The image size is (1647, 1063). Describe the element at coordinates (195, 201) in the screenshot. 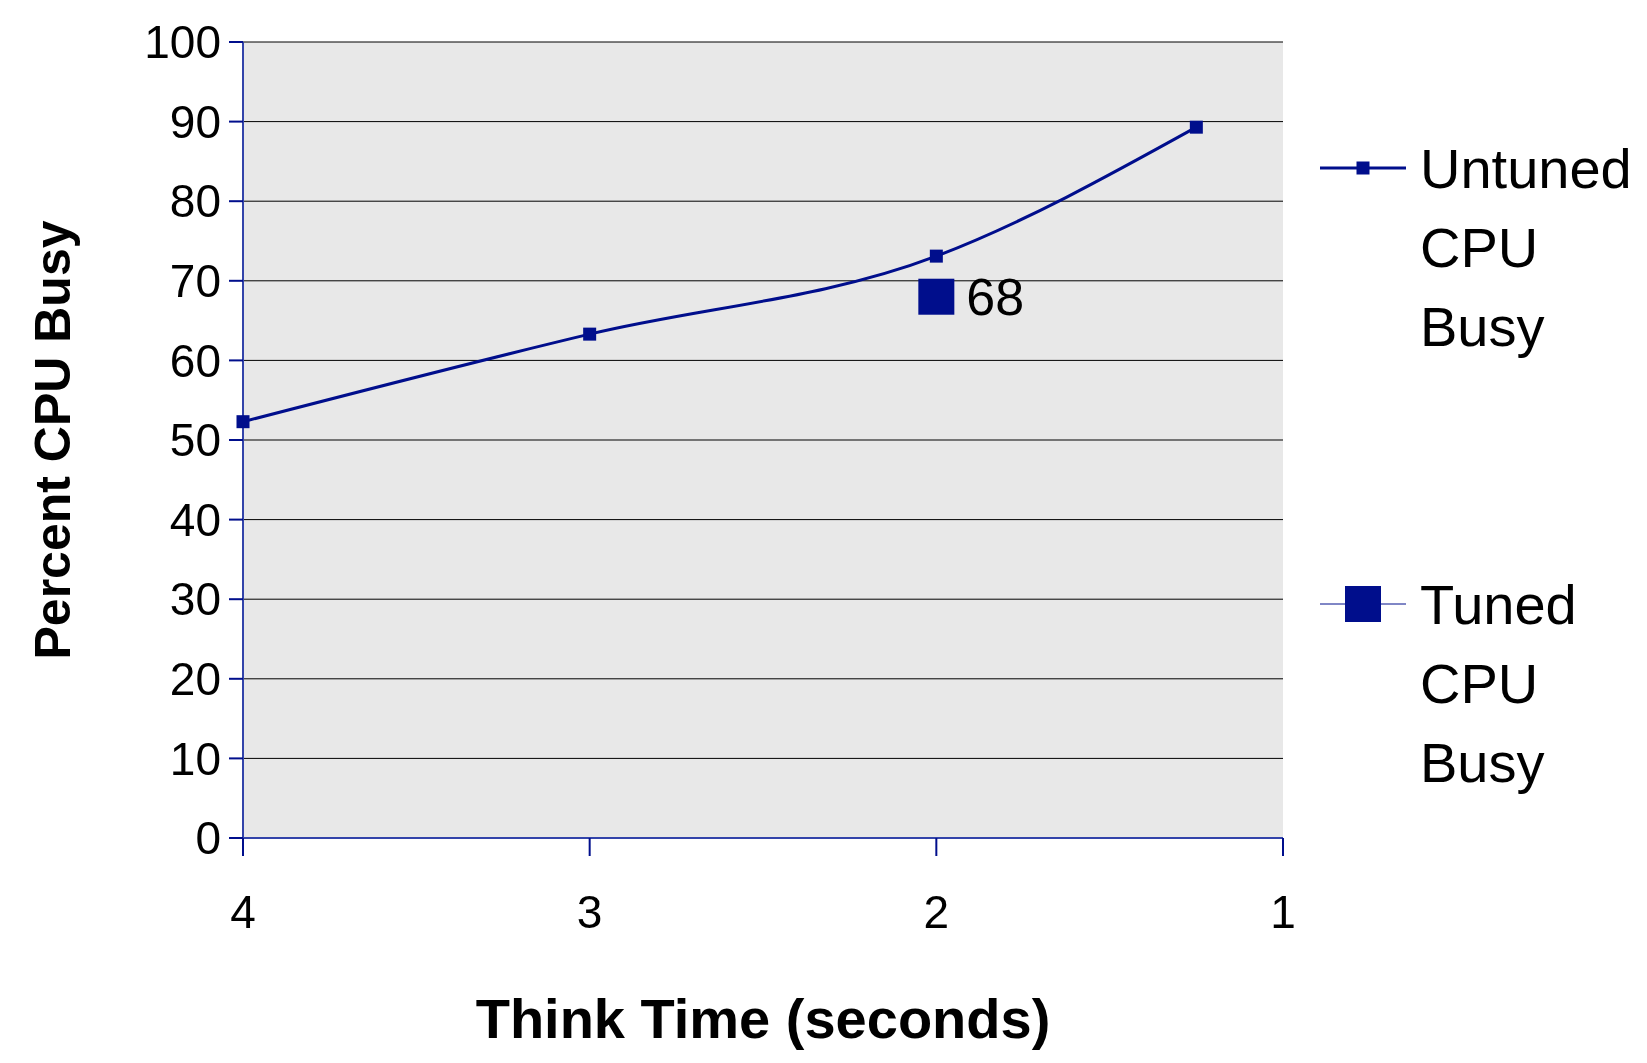

I see `y-tick-label: 80` at that location.